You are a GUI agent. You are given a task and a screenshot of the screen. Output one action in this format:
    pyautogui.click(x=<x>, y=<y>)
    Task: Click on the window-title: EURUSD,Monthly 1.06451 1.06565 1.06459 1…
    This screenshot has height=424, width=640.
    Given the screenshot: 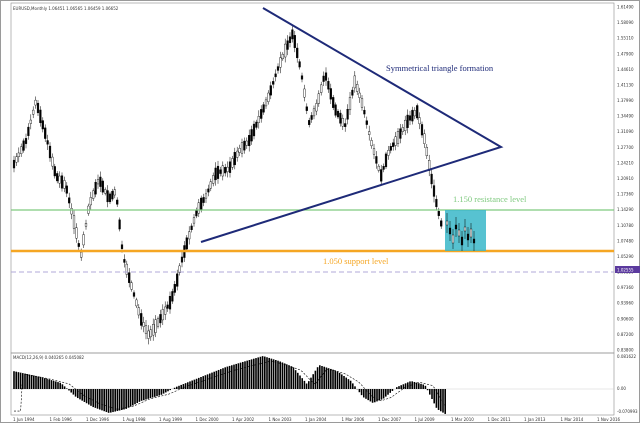 What is the action you would take?
    pyautogui.click(x=66, y=8)
    